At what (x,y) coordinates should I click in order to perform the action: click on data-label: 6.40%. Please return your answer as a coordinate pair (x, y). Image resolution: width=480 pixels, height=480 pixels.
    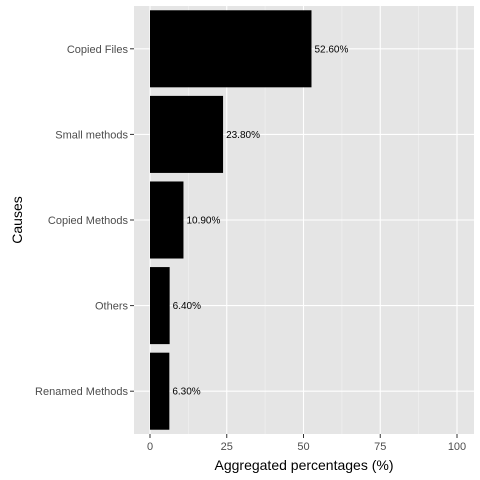
    Looking at the image, I should click on (187, 306).